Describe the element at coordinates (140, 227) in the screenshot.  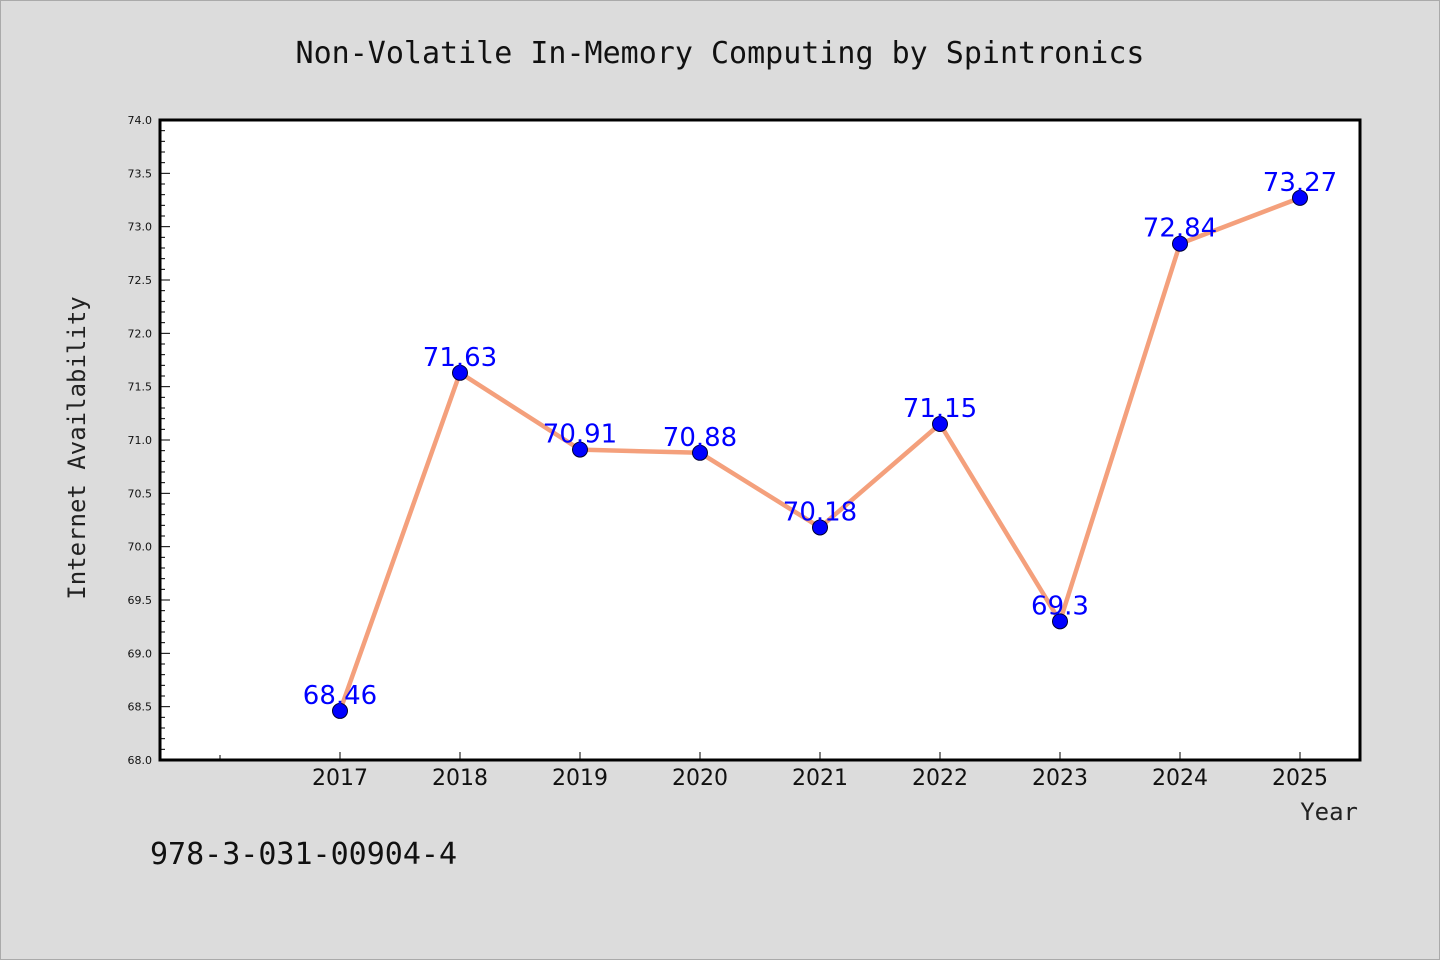
I see `y-tick-label: 73.0` at that location.